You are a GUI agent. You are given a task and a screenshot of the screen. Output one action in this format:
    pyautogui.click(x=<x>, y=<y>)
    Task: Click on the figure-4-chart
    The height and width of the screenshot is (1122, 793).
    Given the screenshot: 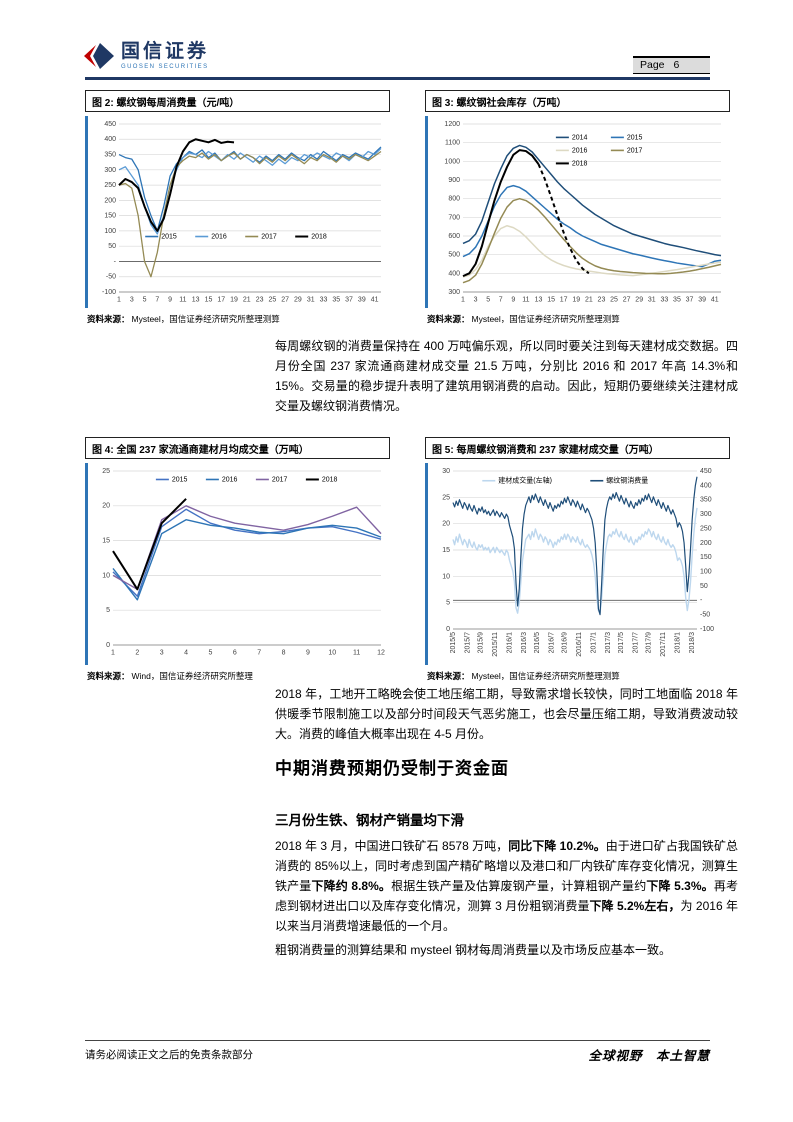 What is the action you would take?
    pyautogui.click(x=239, y=565)
    